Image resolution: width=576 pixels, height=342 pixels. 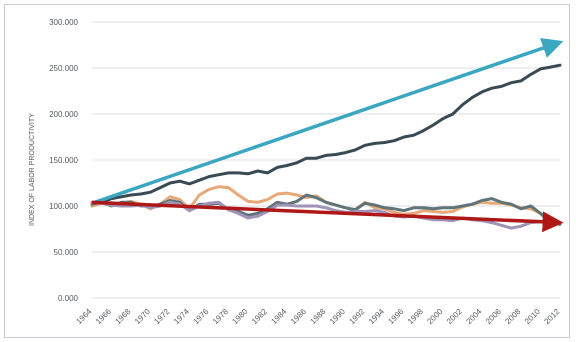 What do you see at coordinates (298, 316) in the screenshot?
I see `x-tick-label: 1986` at bounding box center [298, 316].